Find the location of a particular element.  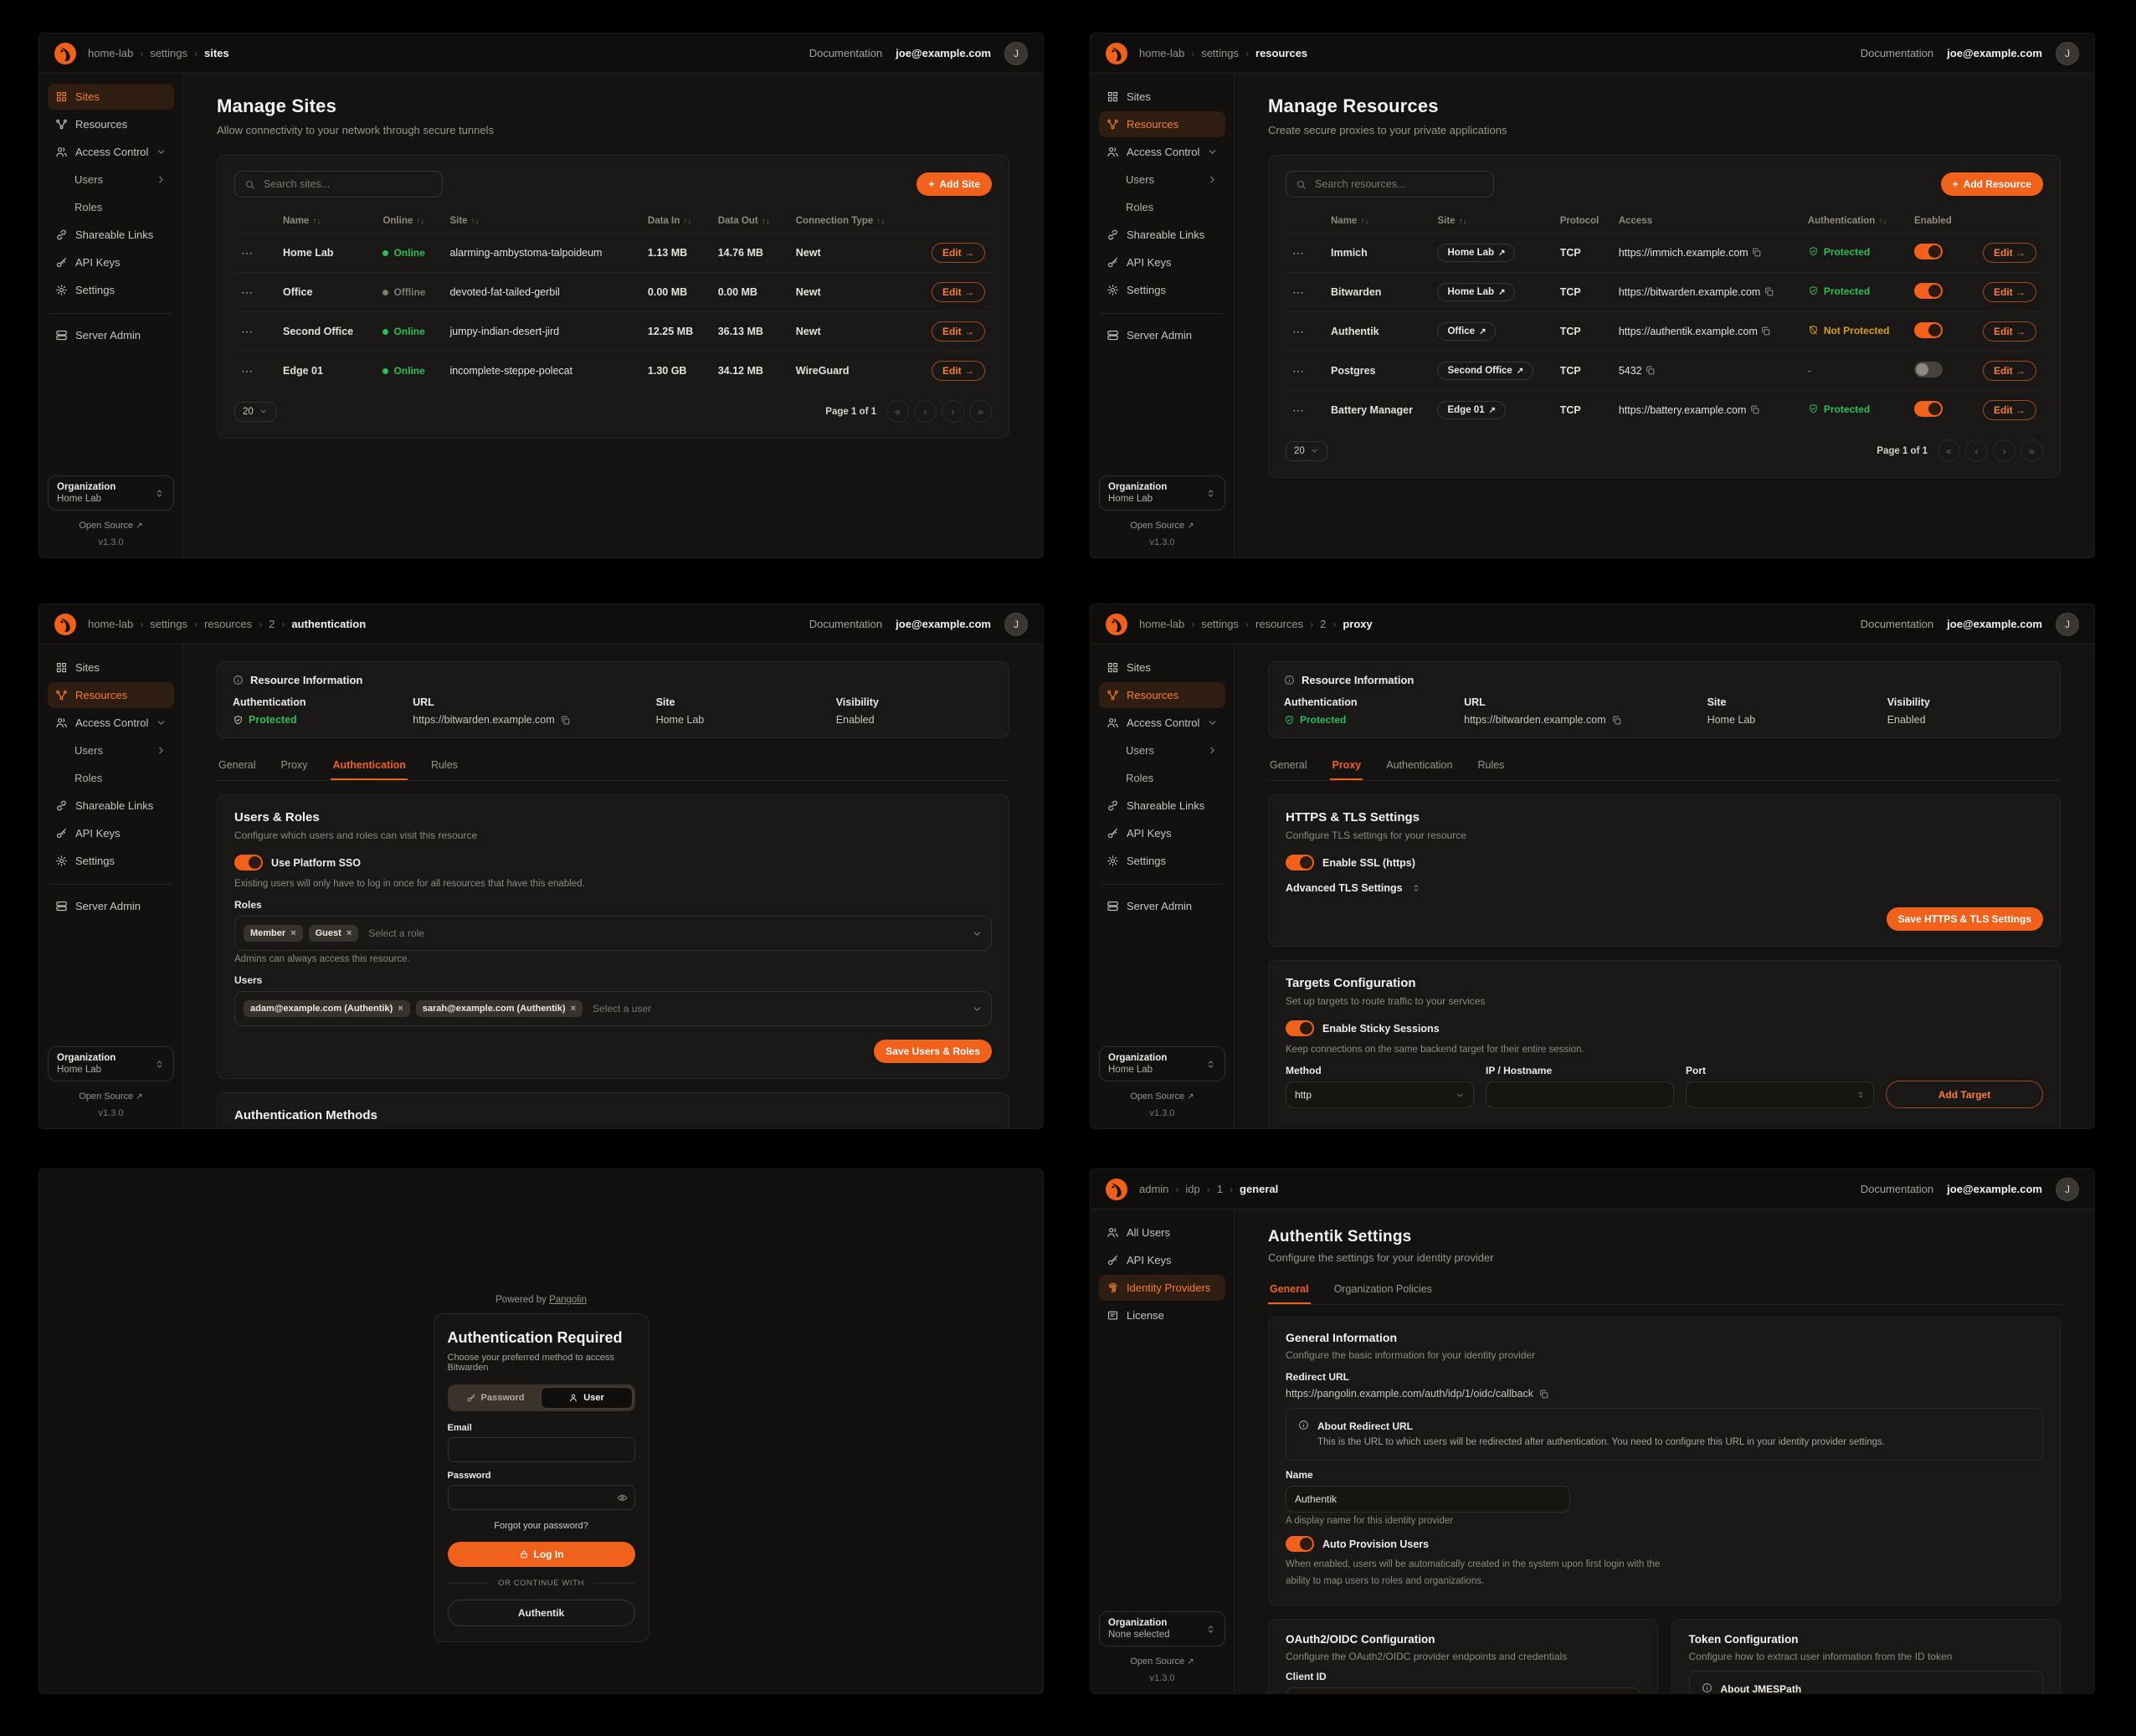

ip-hostname-input is located at coordinates (1580, 1094).